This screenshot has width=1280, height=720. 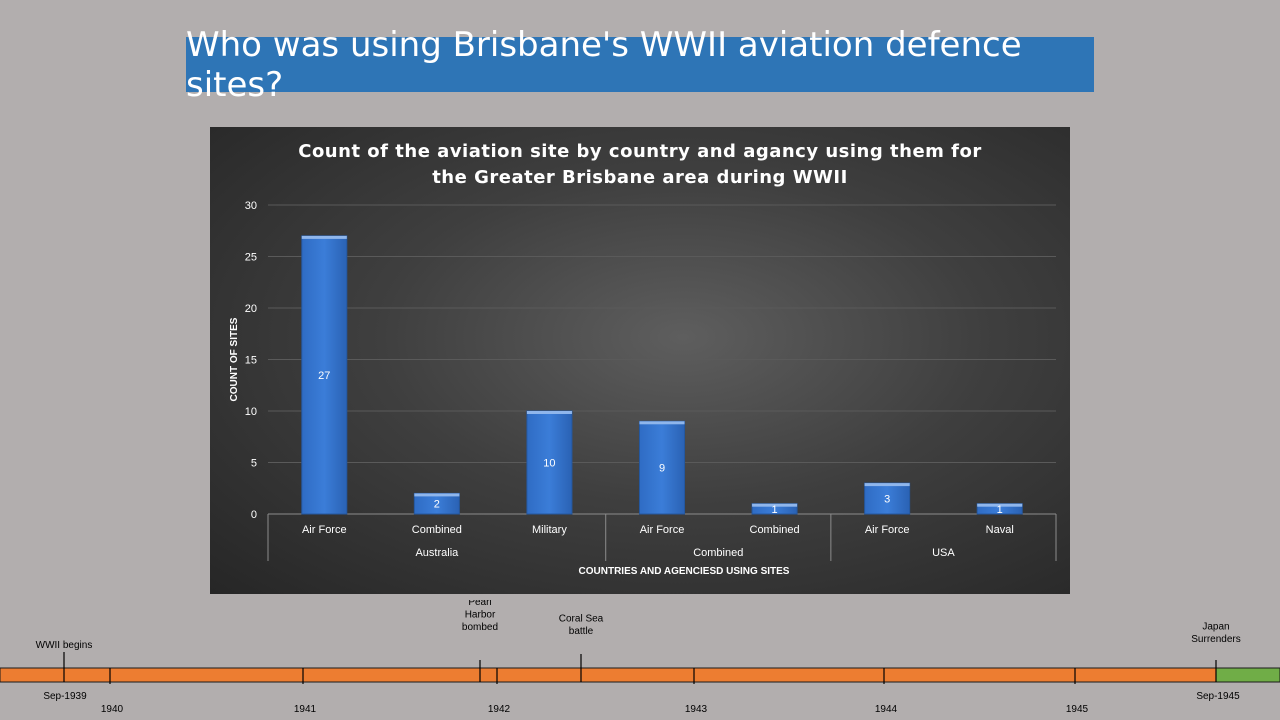 What do you see at coordinates (254, 464) in the screenshot?
I see `y-tick-label: 5` at bounding box center [254, 464].